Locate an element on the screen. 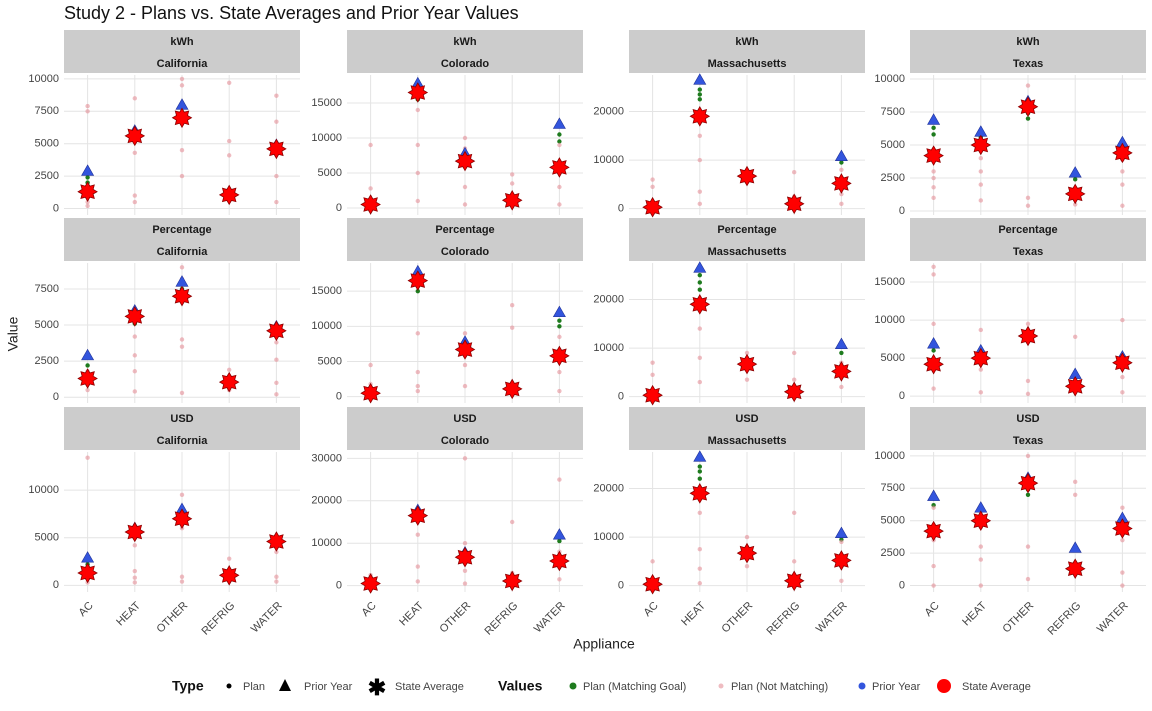 The image size is (1152, 711). y-tick-label: 2500 is located at coordinates (47, 361).